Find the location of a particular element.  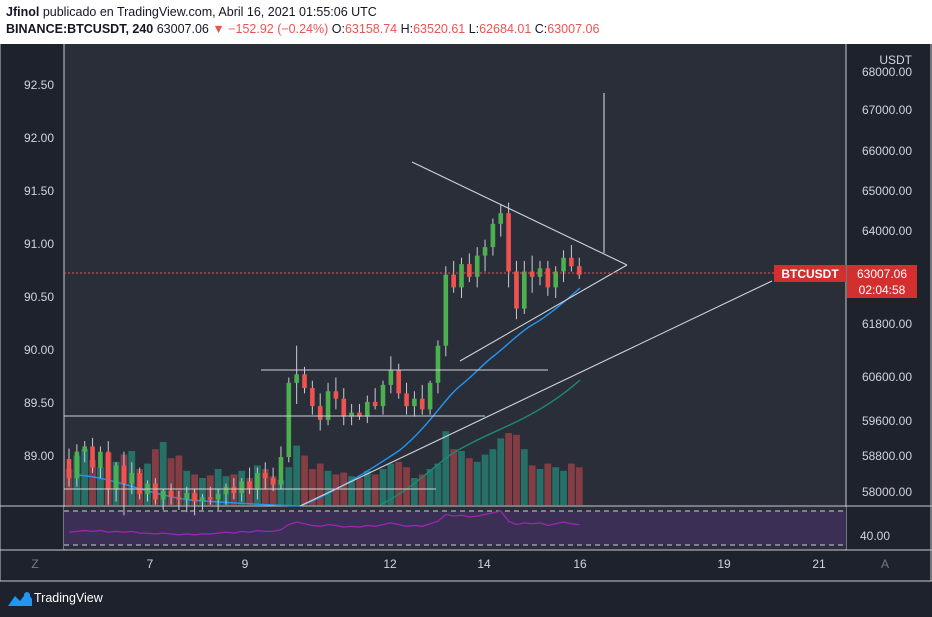

price-change: ▼ −152.92 (−0.24%) is located at coordinates (270, 29).